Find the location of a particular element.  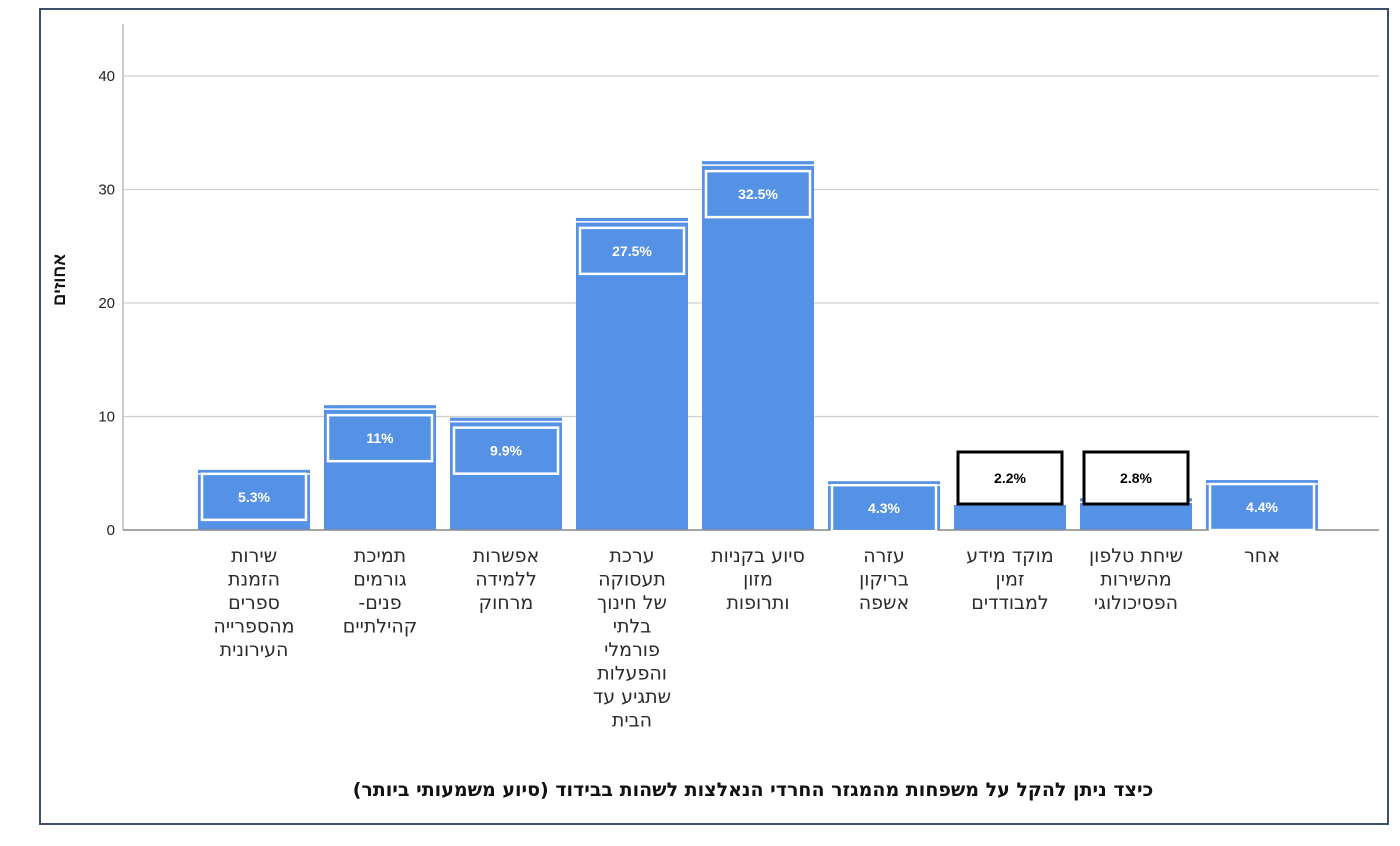

data-label: 11% is located at coordinates (380, 438).